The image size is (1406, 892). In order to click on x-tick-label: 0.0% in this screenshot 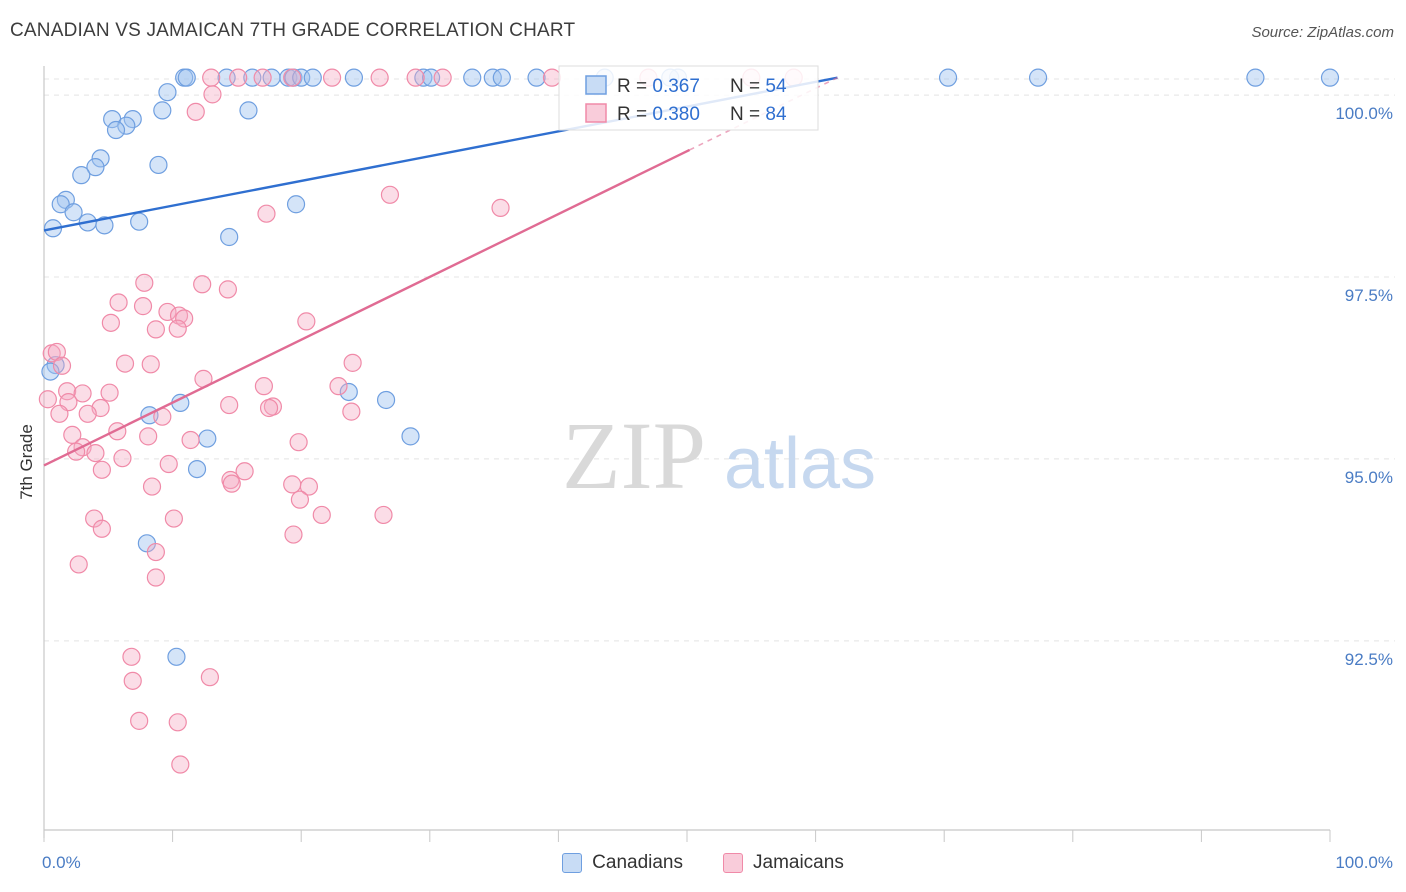, I will do `click(61, 862)`.